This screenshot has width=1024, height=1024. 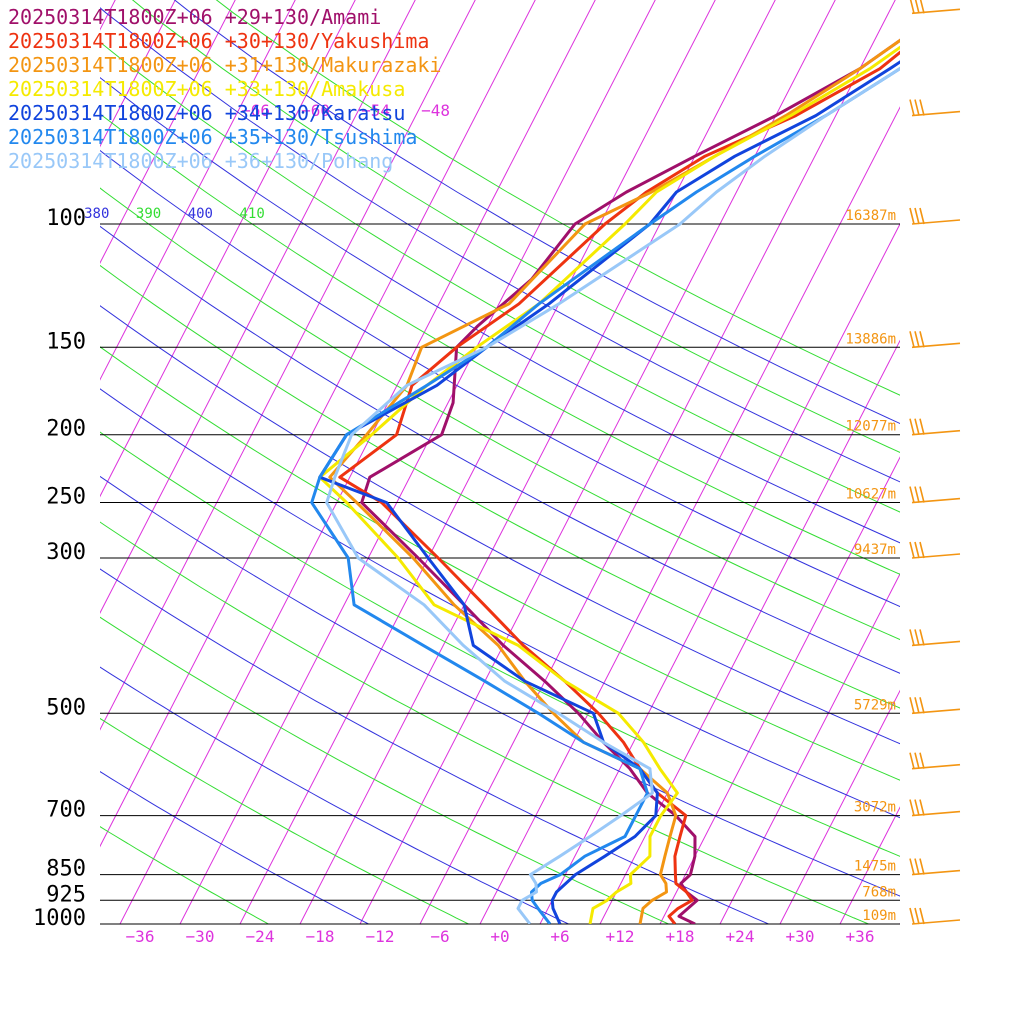 What do you see at coordinates (140, 936) in the screenshot?
I see `x-tick-label: −36` at bounding box center [140, 936].